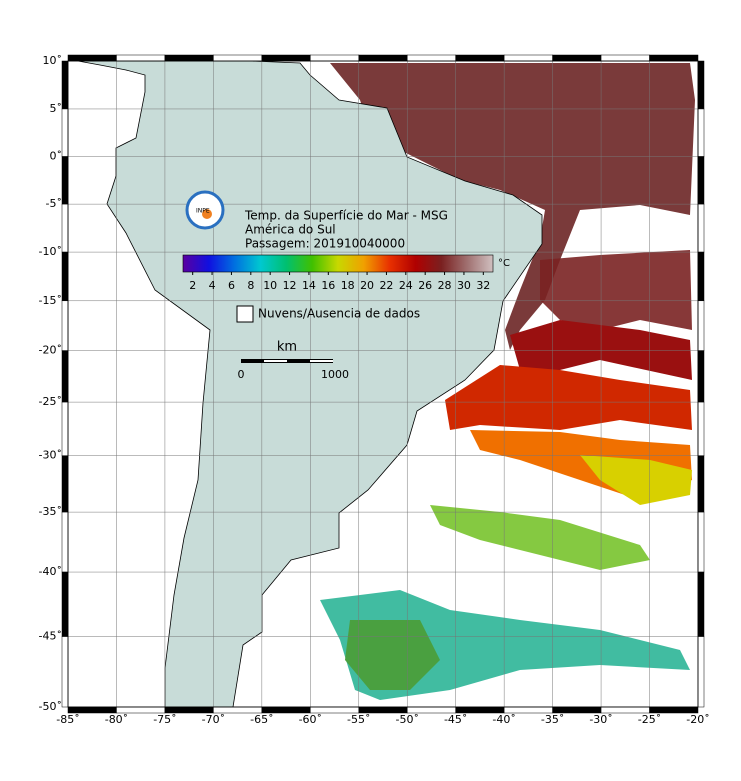  Describe the element at coordinates (50, 455) in the screenshot. I see `y-tick-label: -30˚` at that location.